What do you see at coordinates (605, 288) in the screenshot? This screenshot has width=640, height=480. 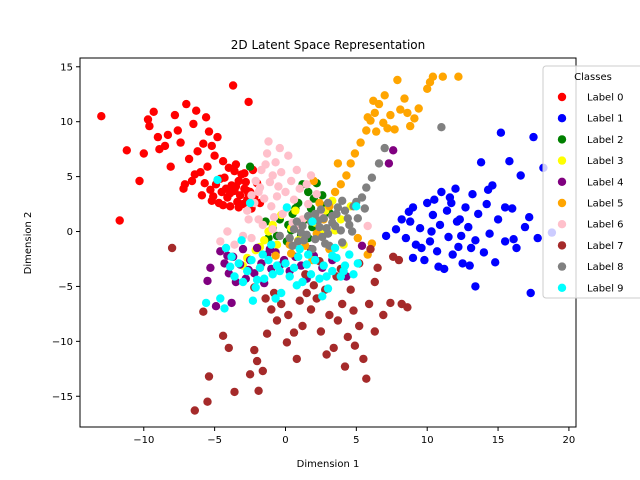 I see `legend-label: Label 9` at bounding box center [605, 288].